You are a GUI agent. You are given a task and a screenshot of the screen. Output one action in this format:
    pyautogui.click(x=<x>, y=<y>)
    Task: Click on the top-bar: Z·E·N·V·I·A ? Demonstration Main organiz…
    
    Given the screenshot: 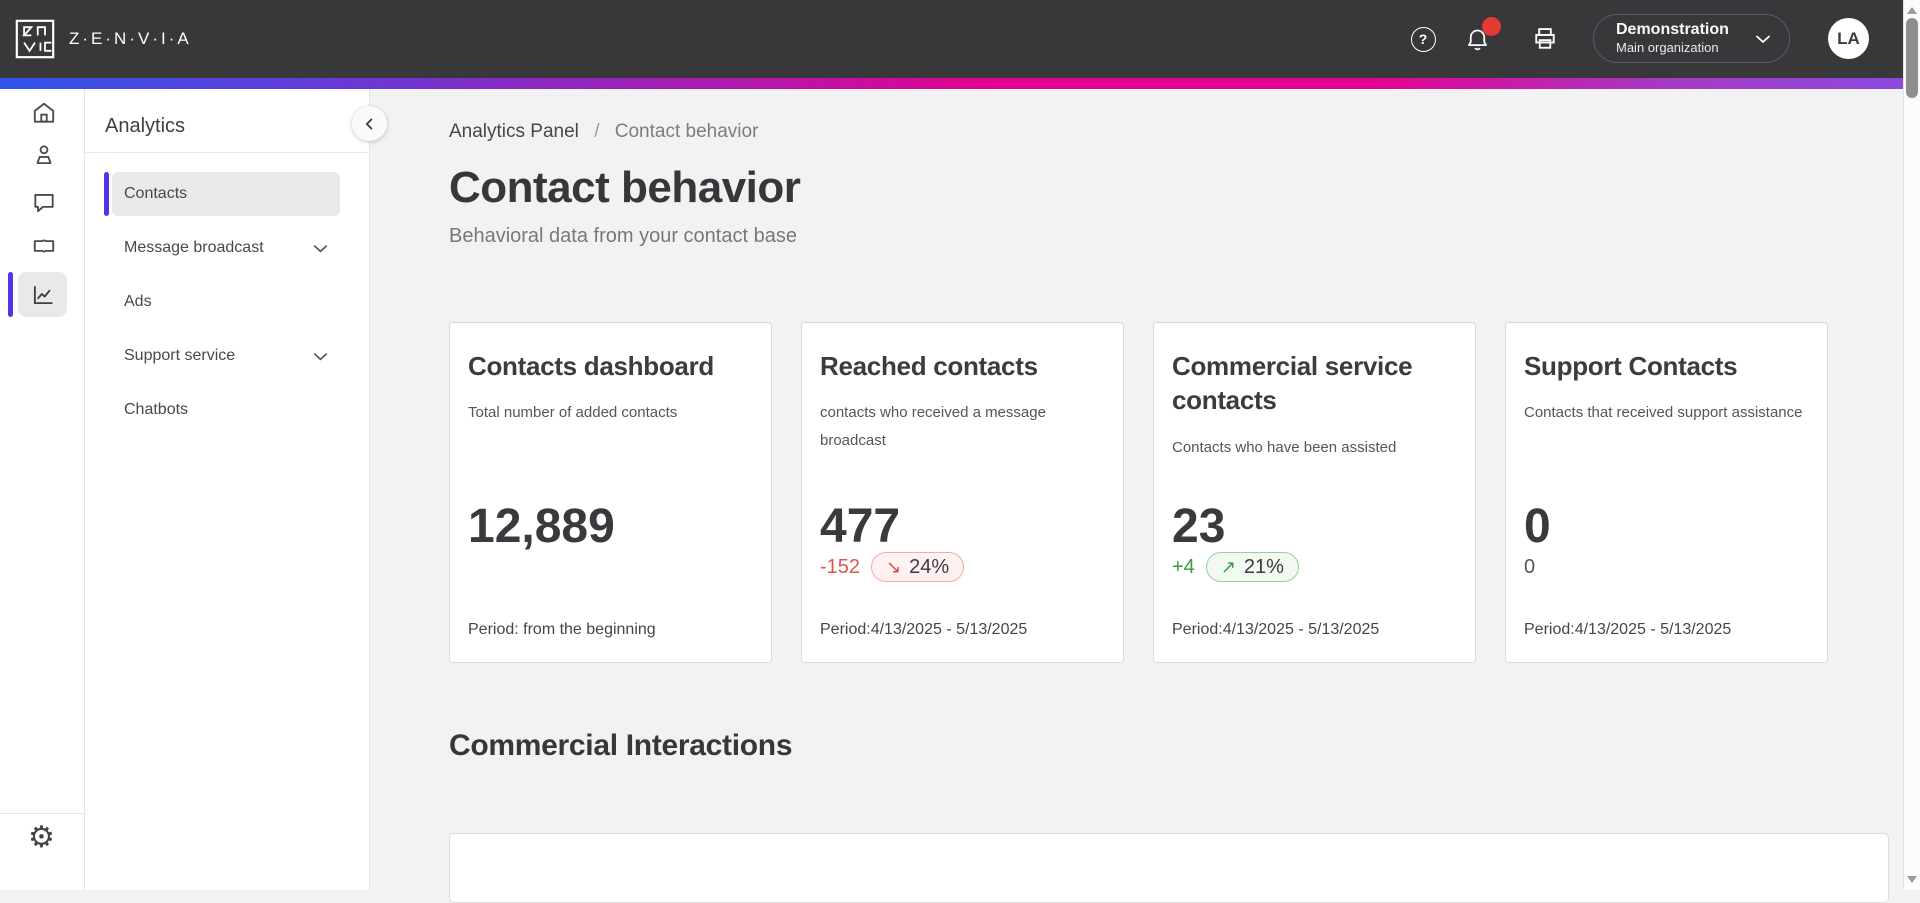 What is the action you would take?
    pyautogui.click(x=951, y=39)
    